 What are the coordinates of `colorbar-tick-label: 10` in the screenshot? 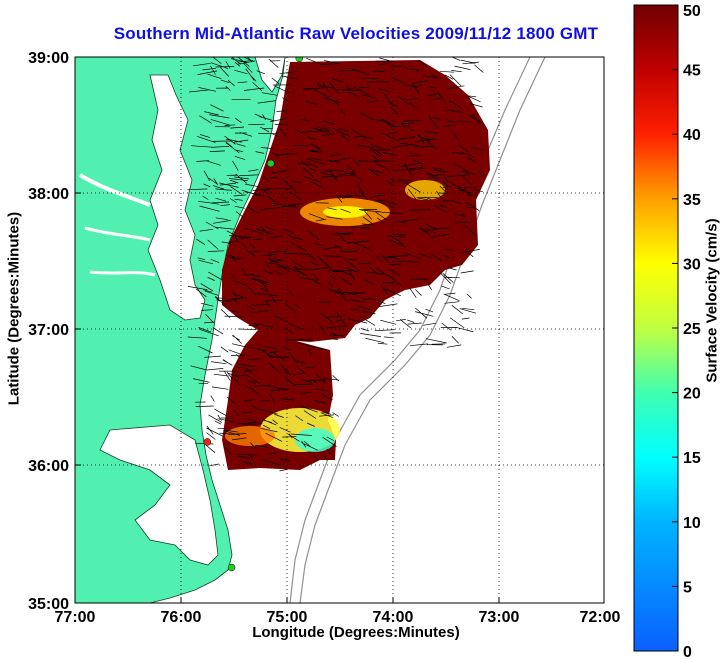 It's located at (692, 523).